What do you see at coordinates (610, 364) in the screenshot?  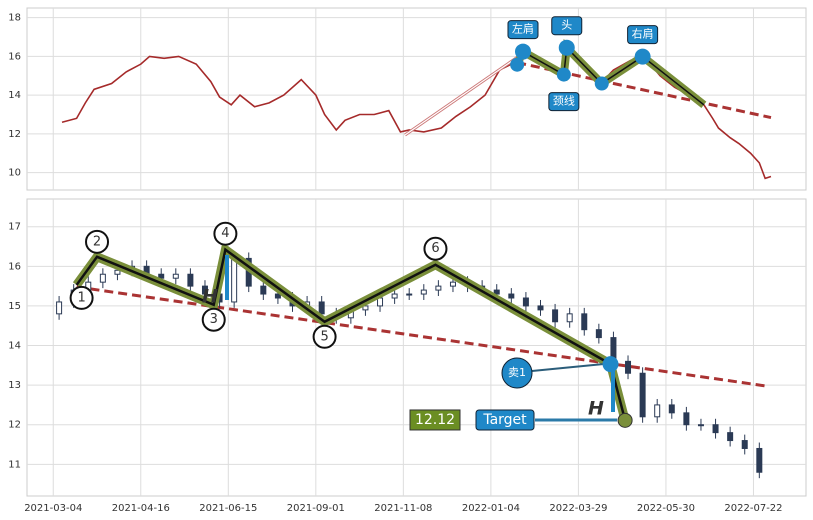 I see `sell-point` at bounding box center [610, 364].